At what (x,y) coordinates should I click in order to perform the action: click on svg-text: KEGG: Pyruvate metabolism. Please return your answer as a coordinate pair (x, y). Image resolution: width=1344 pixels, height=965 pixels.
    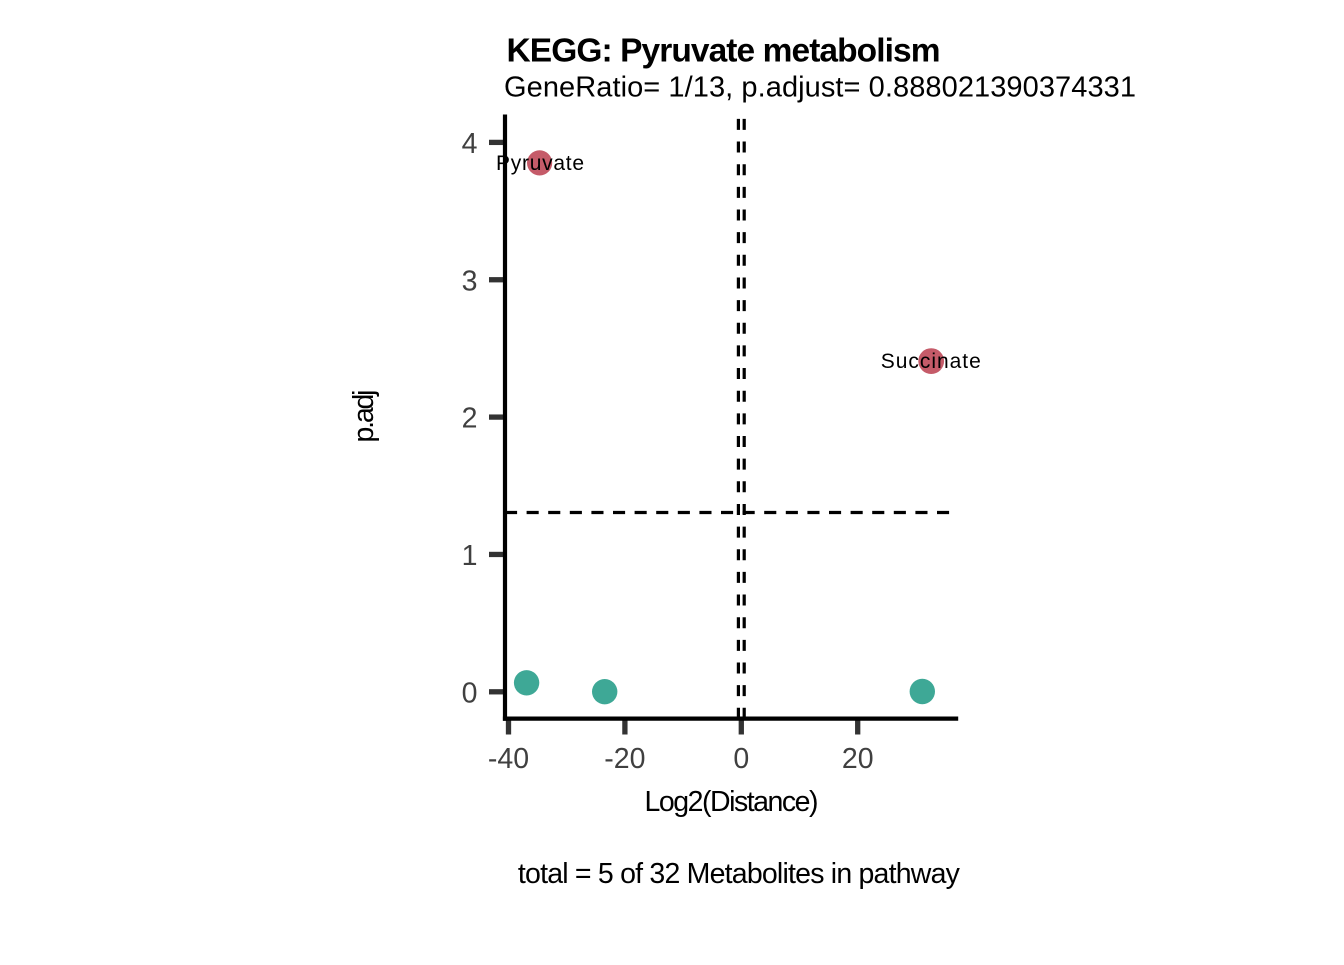
    Looking at the image, I should click on (724, 51).